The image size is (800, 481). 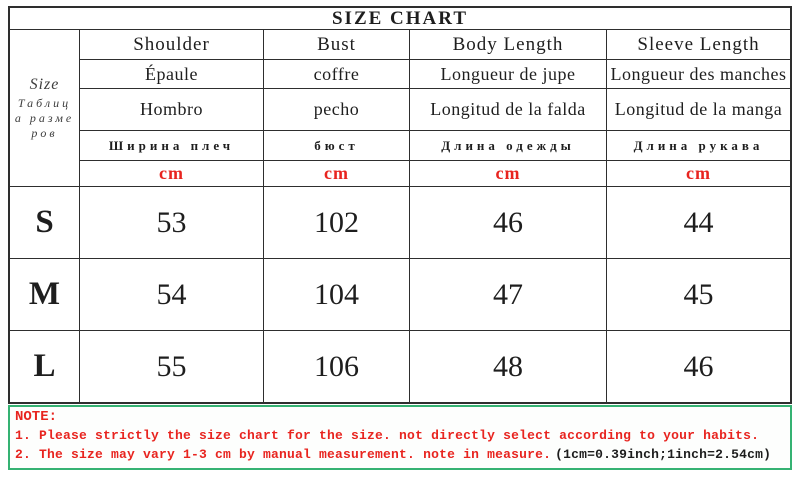 I want to click on side-label-en: Size, so click(x=44, y=84).